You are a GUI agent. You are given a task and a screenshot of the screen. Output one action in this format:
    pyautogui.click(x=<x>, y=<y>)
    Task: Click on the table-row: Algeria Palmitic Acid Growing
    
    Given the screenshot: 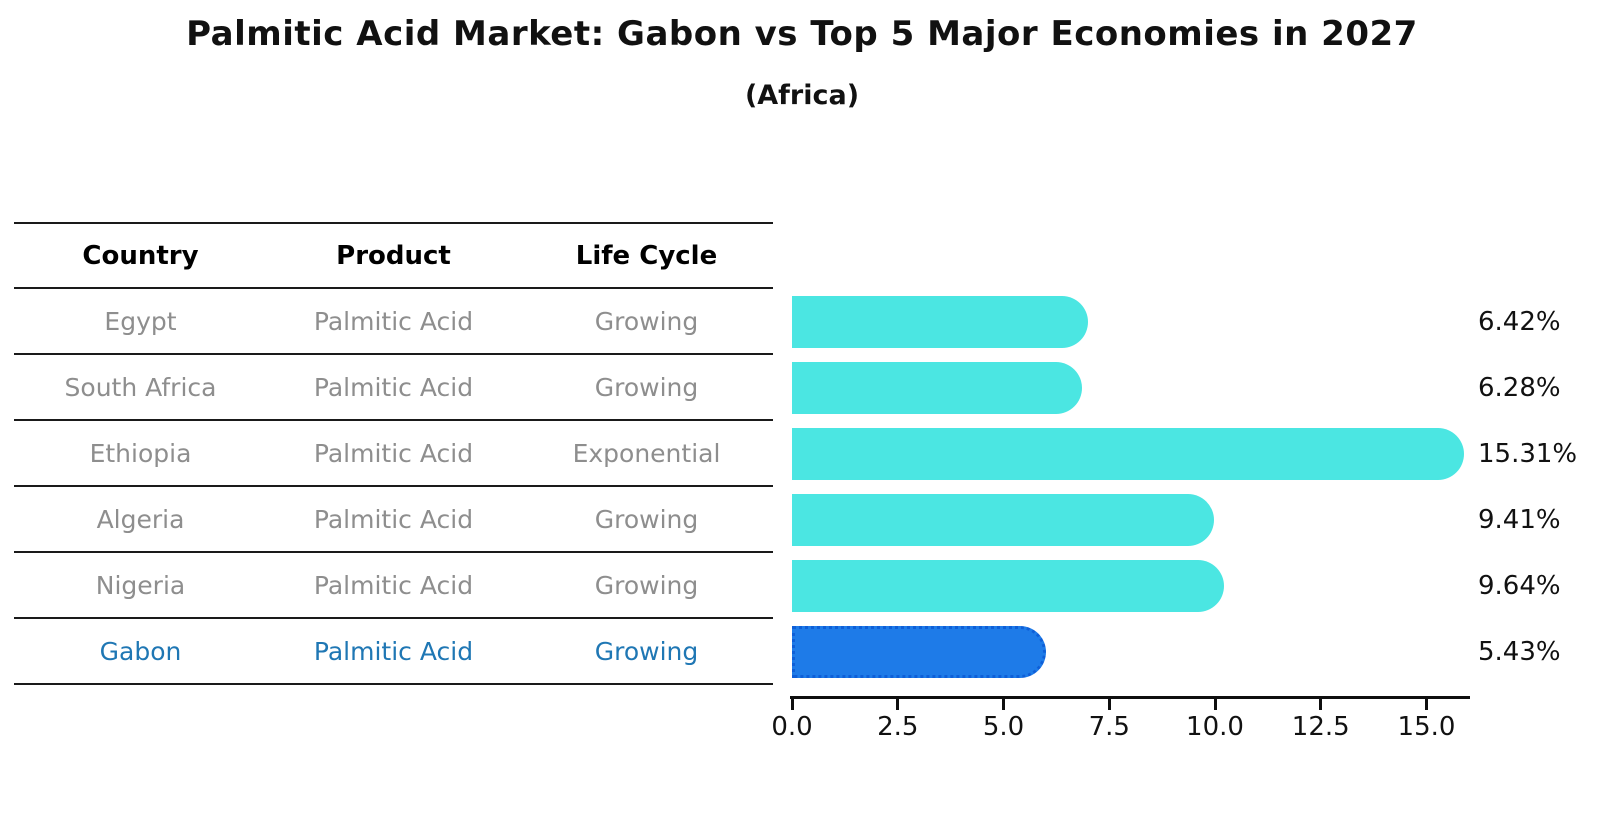 What is the action you would take?
    pyautogui.click(x=393, y=520)
    